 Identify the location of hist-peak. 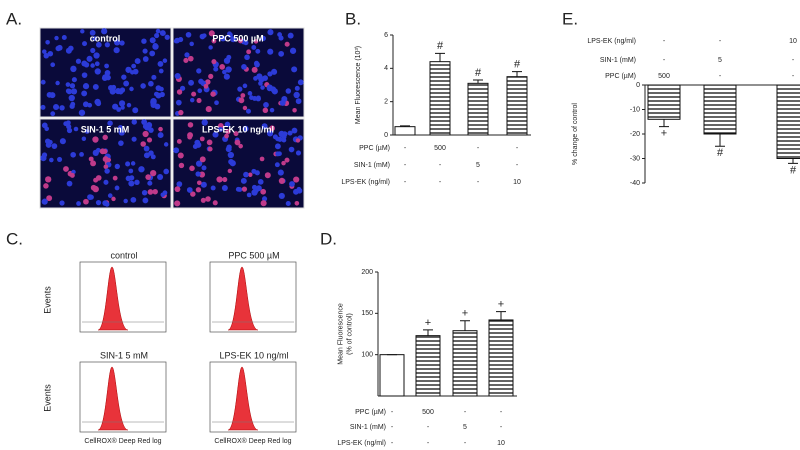
(113, 398).